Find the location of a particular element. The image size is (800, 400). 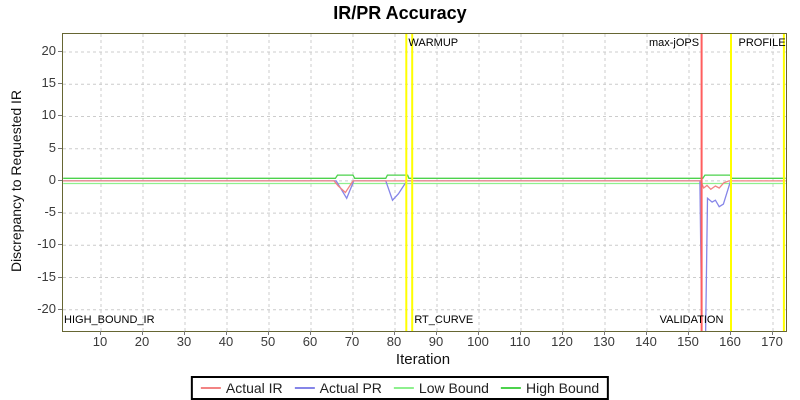

x-tick-label: 80 is located at coordinates (394, 341).